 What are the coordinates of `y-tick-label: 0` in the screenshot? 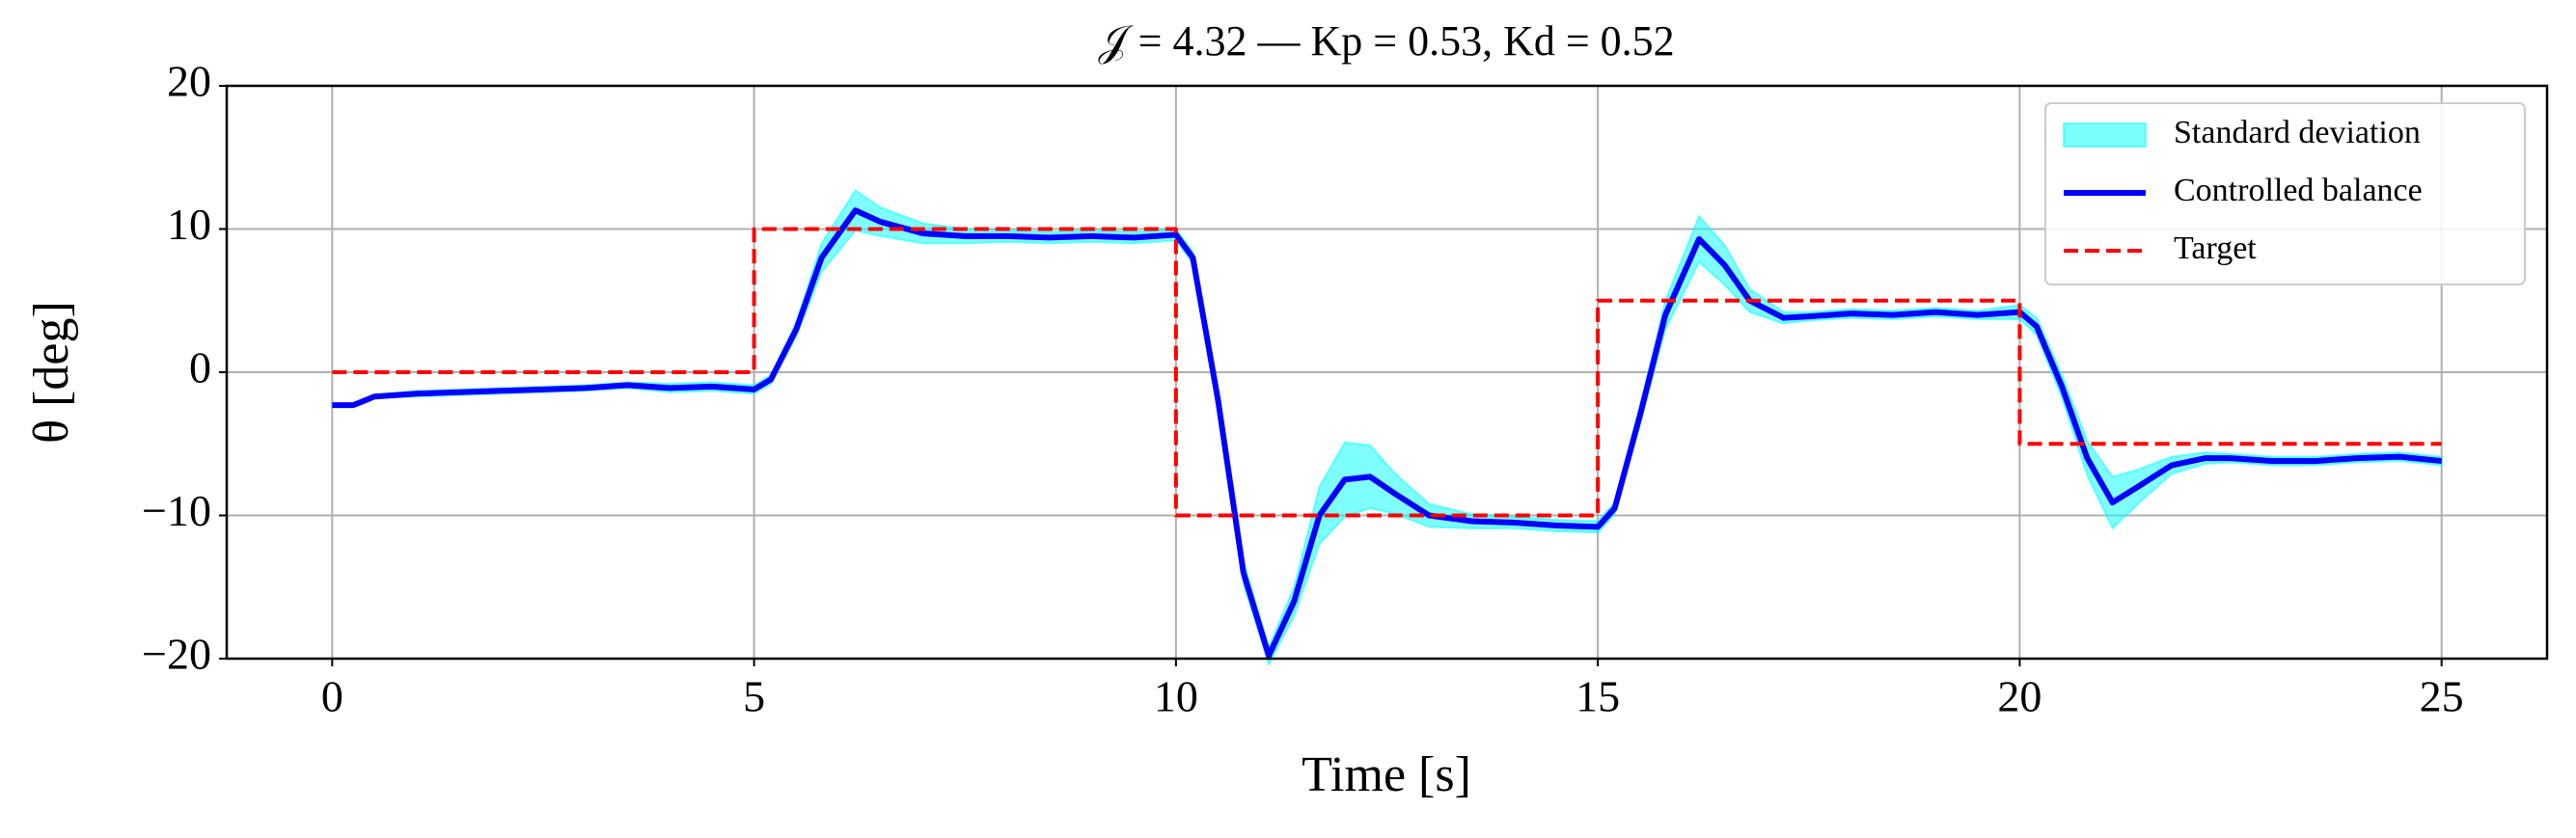 It's located at (200, 367).